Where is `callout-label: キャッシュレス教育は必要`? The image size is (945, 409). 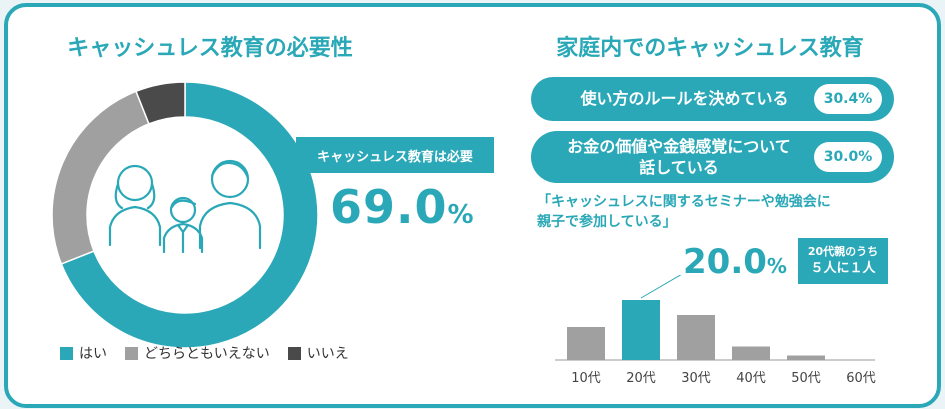
callout-label: キャッシュレス教育は必要 is located at coordinates (395, 155).